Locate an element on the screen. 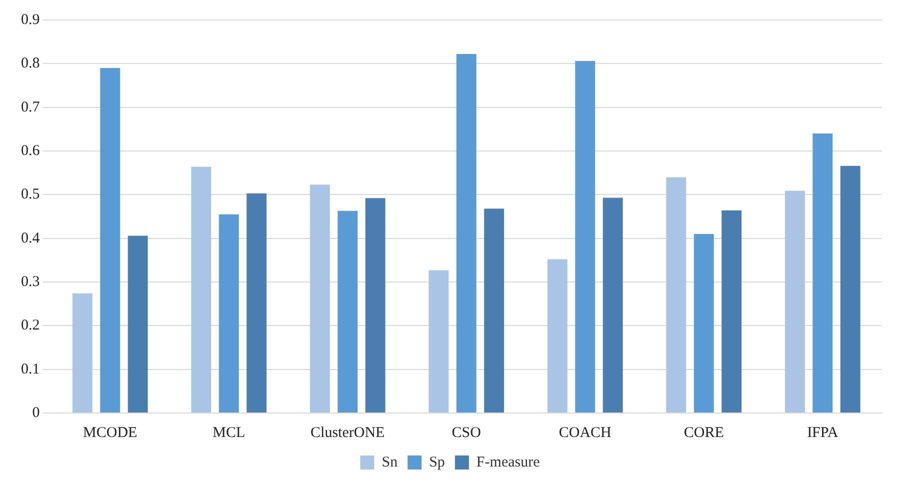 Image resolution: width=910 pixels, height=488 pixels. y-tick-label: 0.5 is located at coordinates (30, 194).